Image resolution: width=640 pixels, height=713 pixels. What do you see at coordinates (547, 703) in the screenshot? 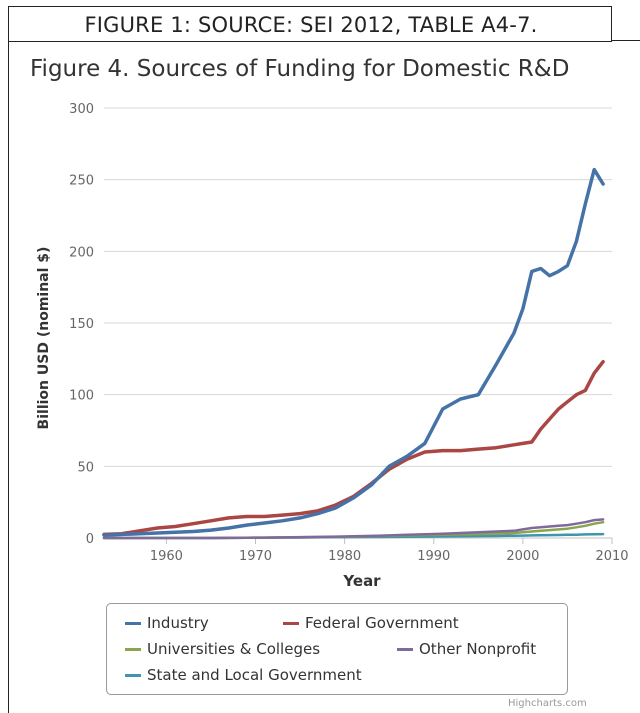
I see `highcharts-credit: Highcharts.com` at bounding box center [547, 703].